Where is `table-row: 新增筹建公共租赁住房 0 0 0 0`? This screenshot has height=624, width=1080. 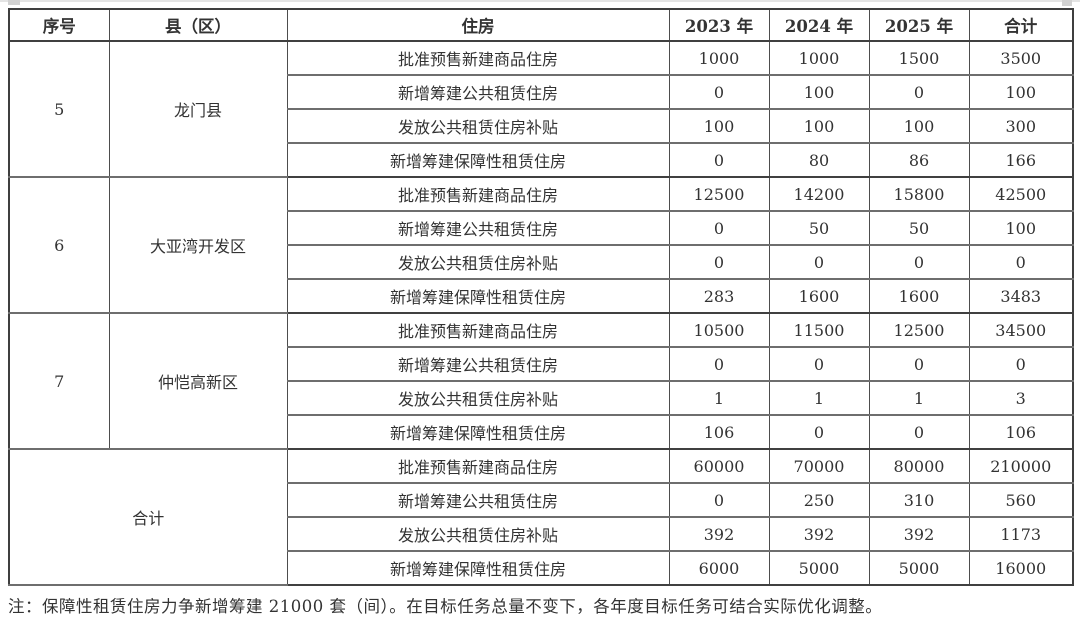
table-row: 新增筹建公共租赁住房 0 0 0 0 is located at coordinates (541, 364).